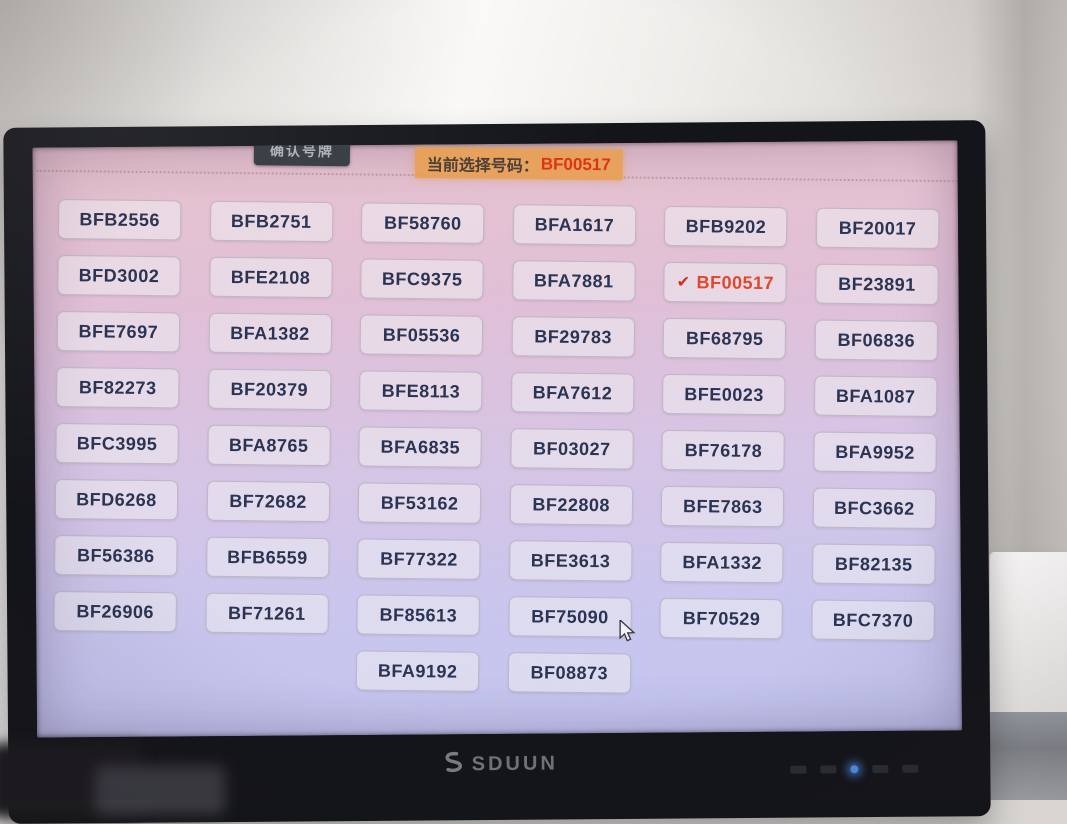 Image resolution: width=1067 pixels, height=824 pixels. I want to click on plate-button-bf76178: BF76178, so click(723, 450).